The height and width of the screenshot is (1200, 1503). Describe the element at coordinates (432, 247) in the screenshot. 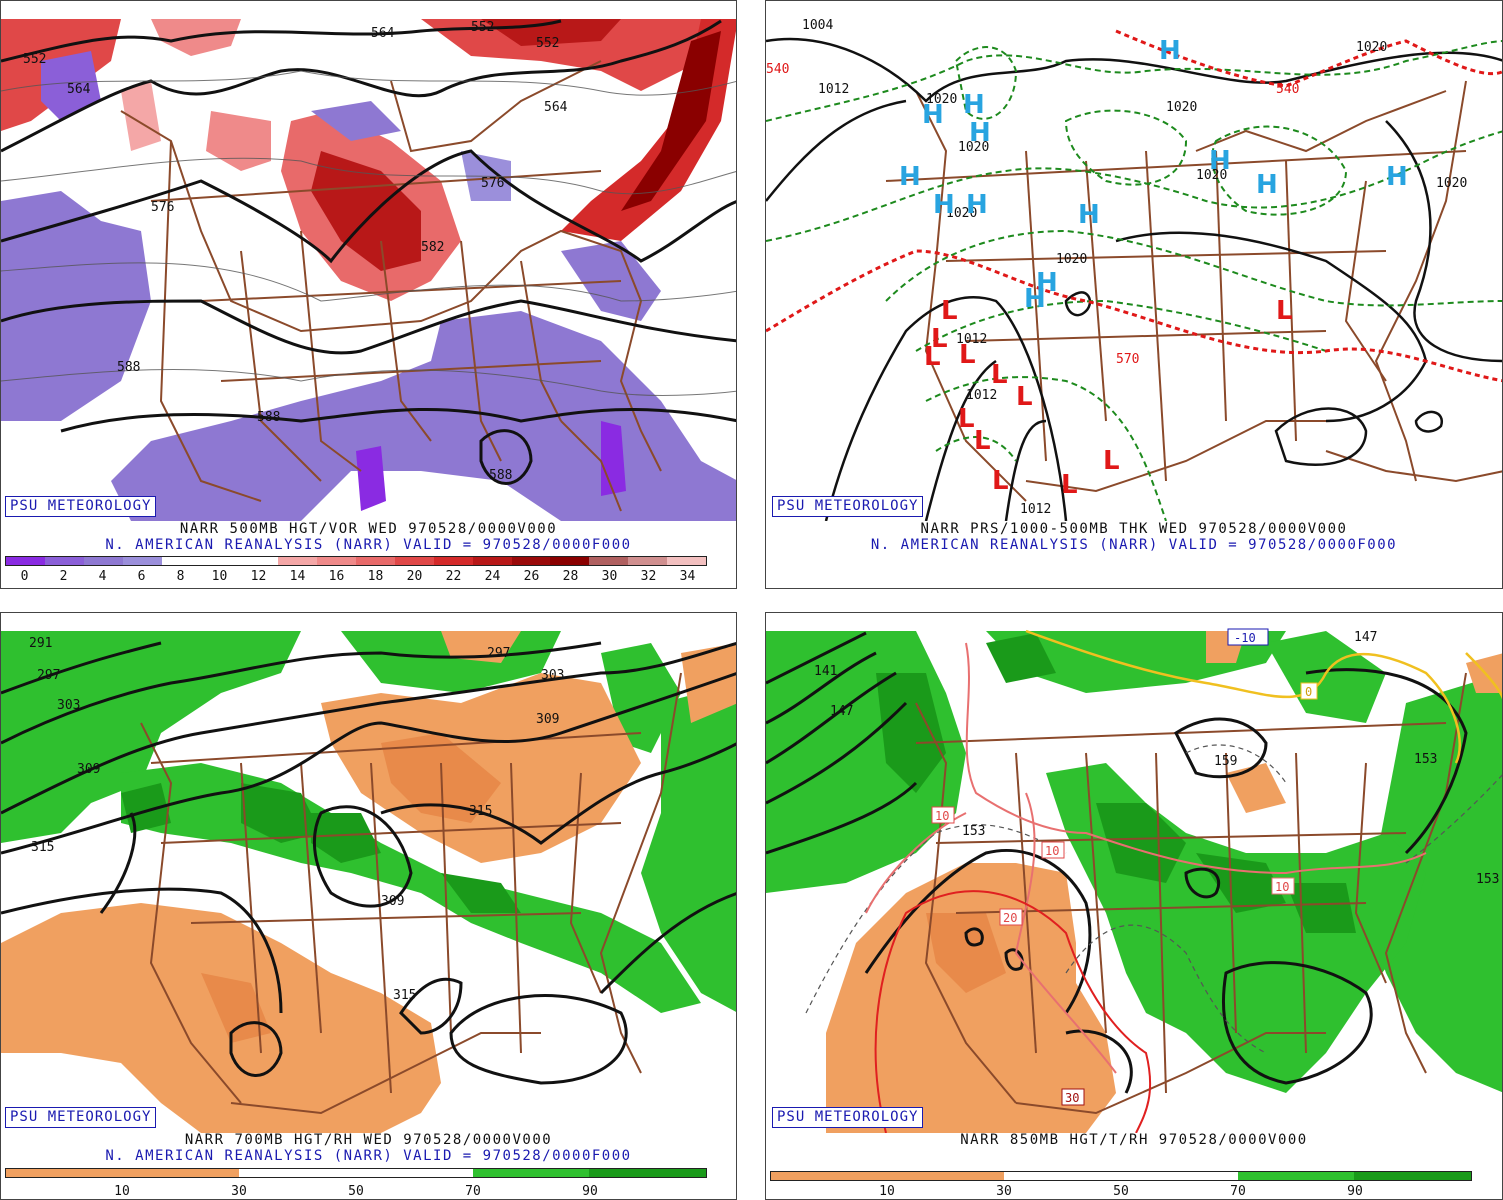

I see `contour-label: 582` at that location.